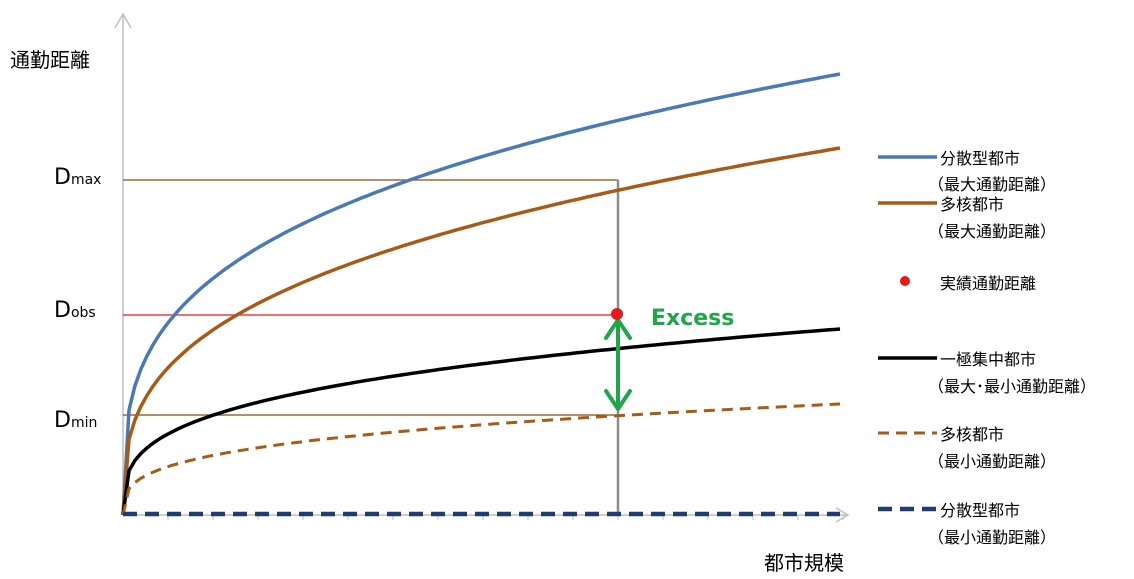 This screenshot has width=1134, height=579. Describe the element at coordinates (972, 204) in the screenshot. I see `legend-multicore-max-line1: 多核都市` at that location.